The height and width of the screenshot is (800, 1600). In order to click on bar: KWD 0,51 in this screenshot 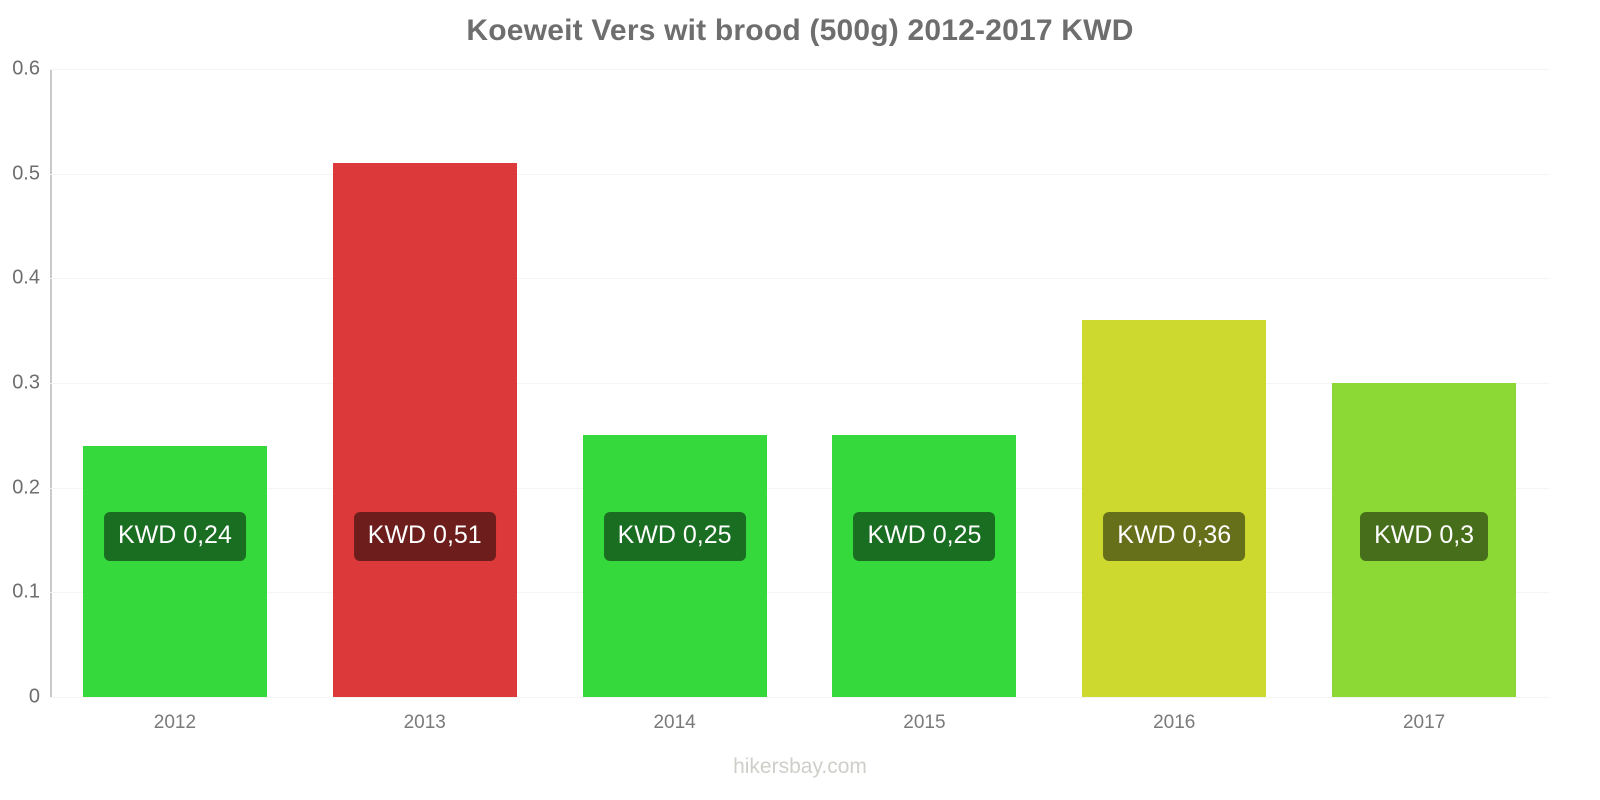, I will do `click(424, 430)`.